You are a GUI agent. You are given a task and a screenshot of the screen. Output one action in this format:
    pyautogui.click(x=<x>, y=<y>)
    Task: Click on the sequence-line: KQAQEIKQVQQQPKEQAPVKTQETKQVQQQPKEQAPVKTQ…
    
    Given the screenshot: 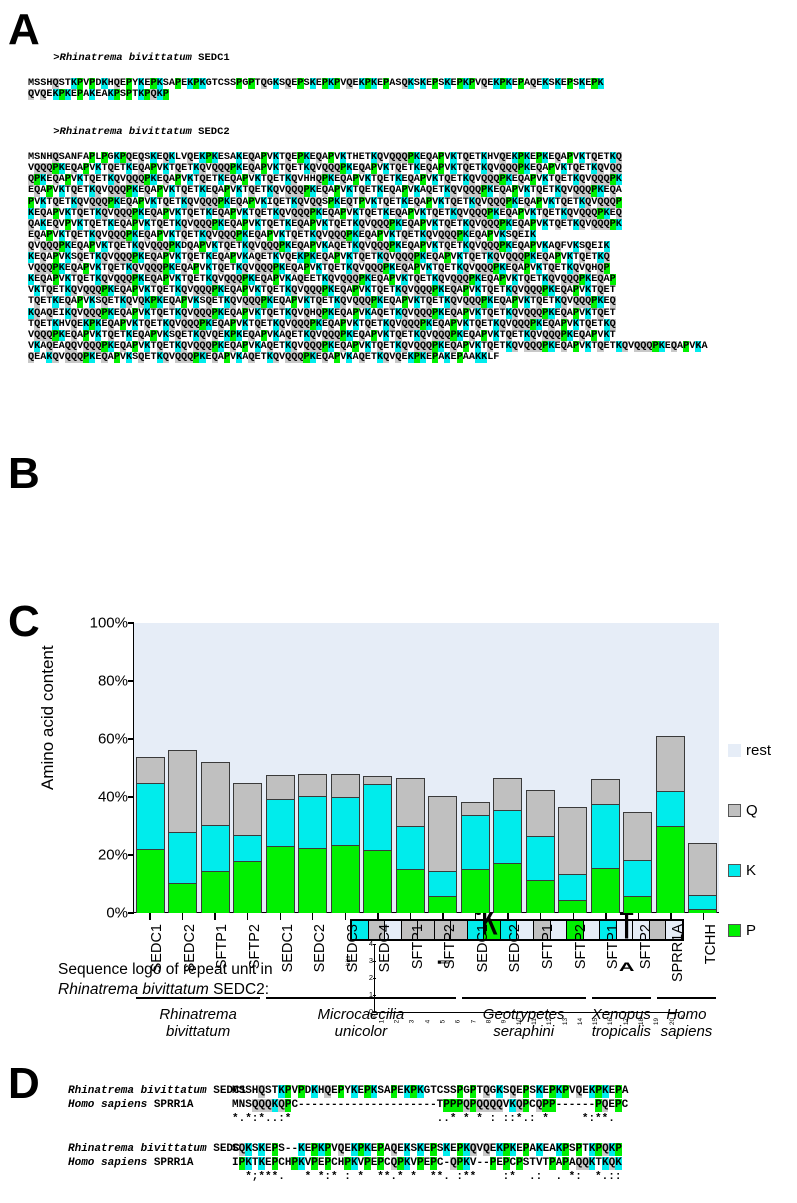 What is the action you would take?
    pyautogui.click(x=322, y=313)
    